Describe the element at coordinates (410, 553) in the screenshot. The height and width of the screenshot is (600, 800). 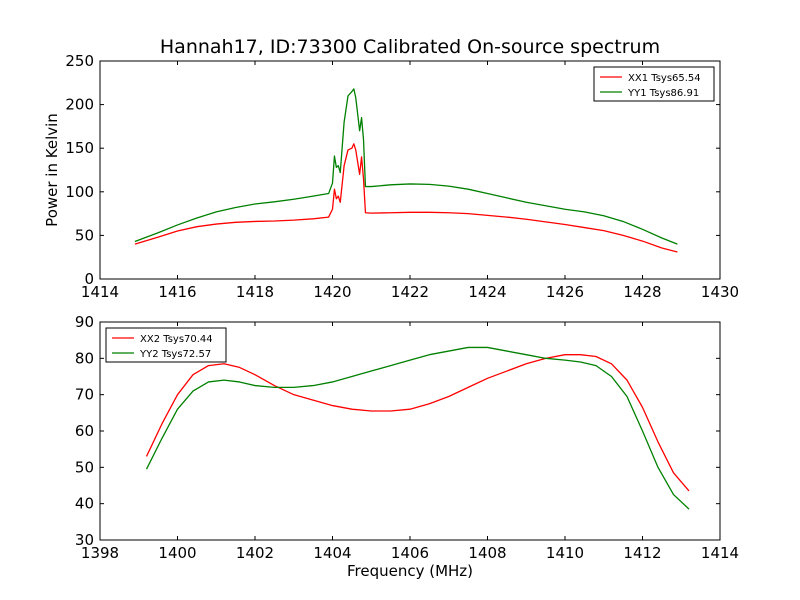
I see `x-tick-label: 1406` at that location.